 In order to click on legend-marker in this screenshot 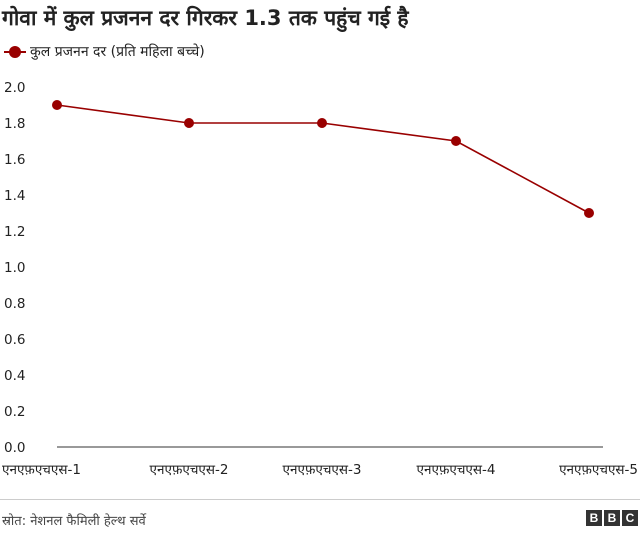, I will do `click(15, 51)`.